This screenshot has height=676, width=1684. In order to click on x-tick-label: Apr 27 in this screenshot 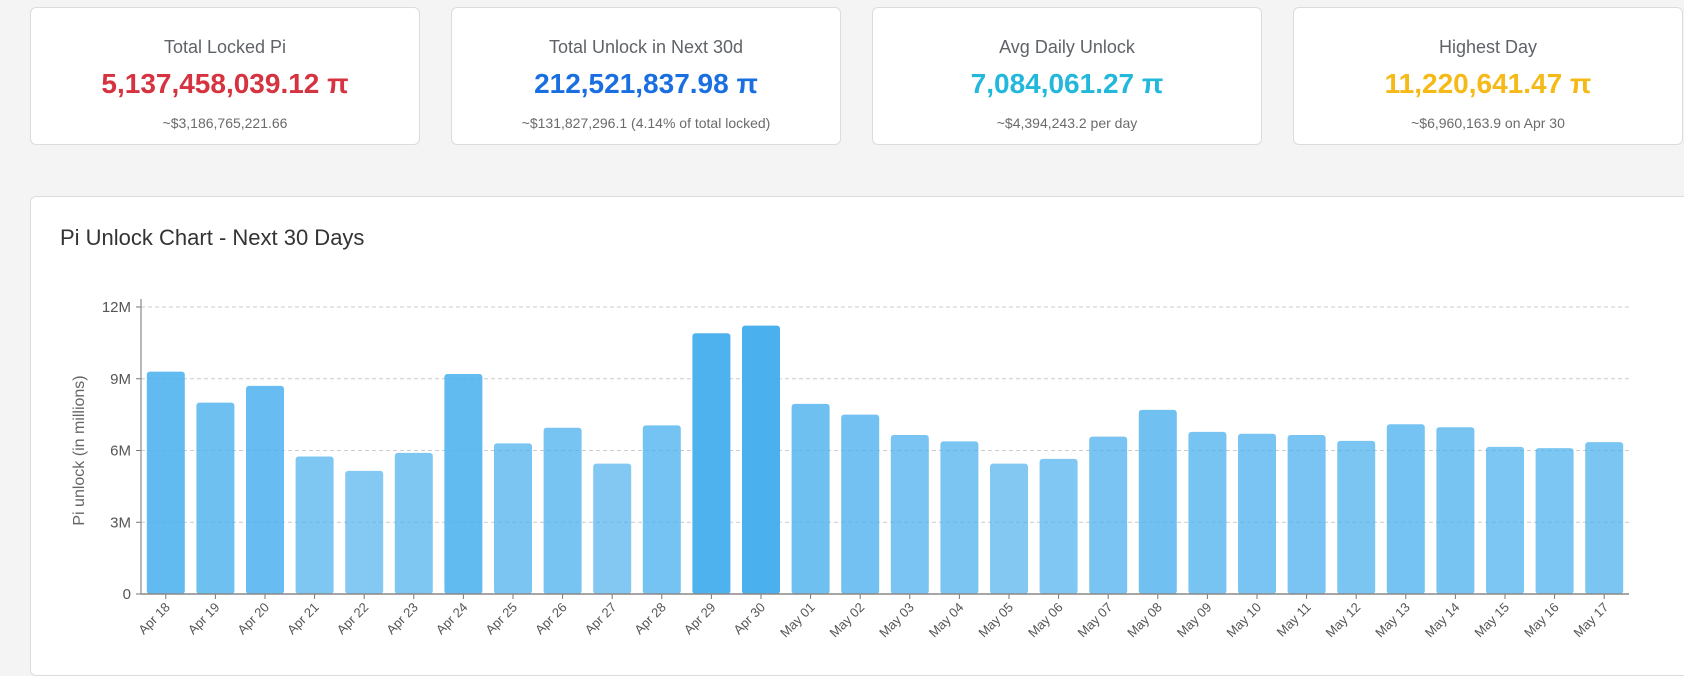, I will do `click(601, 619)`.